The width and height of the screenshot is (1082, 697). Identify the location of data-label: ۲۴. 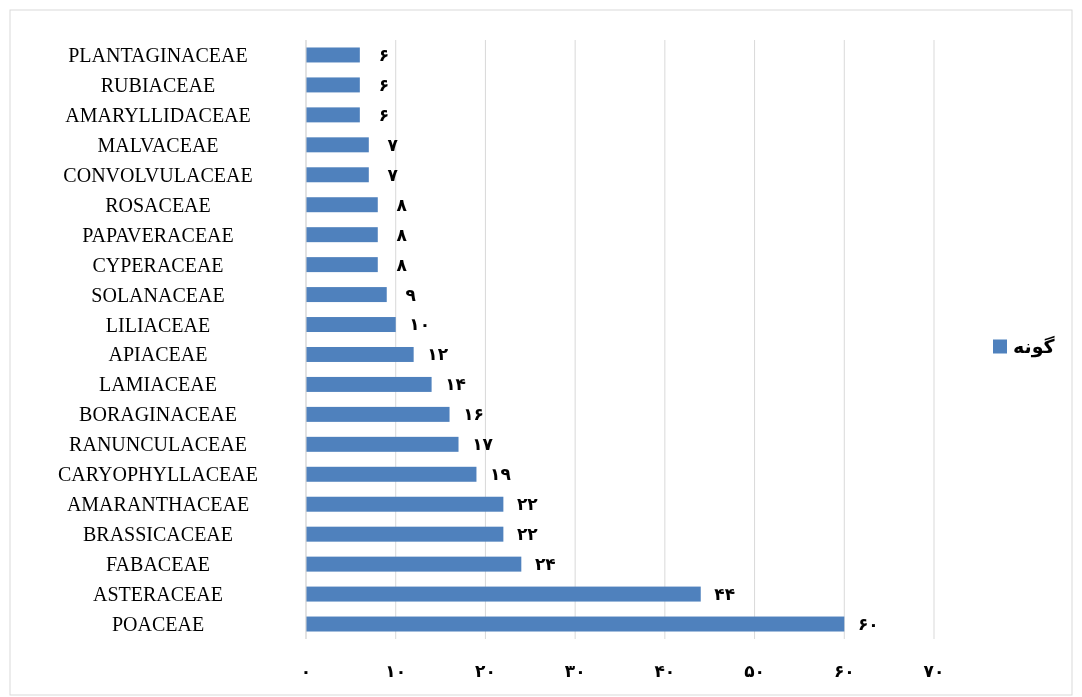
(545, 564).